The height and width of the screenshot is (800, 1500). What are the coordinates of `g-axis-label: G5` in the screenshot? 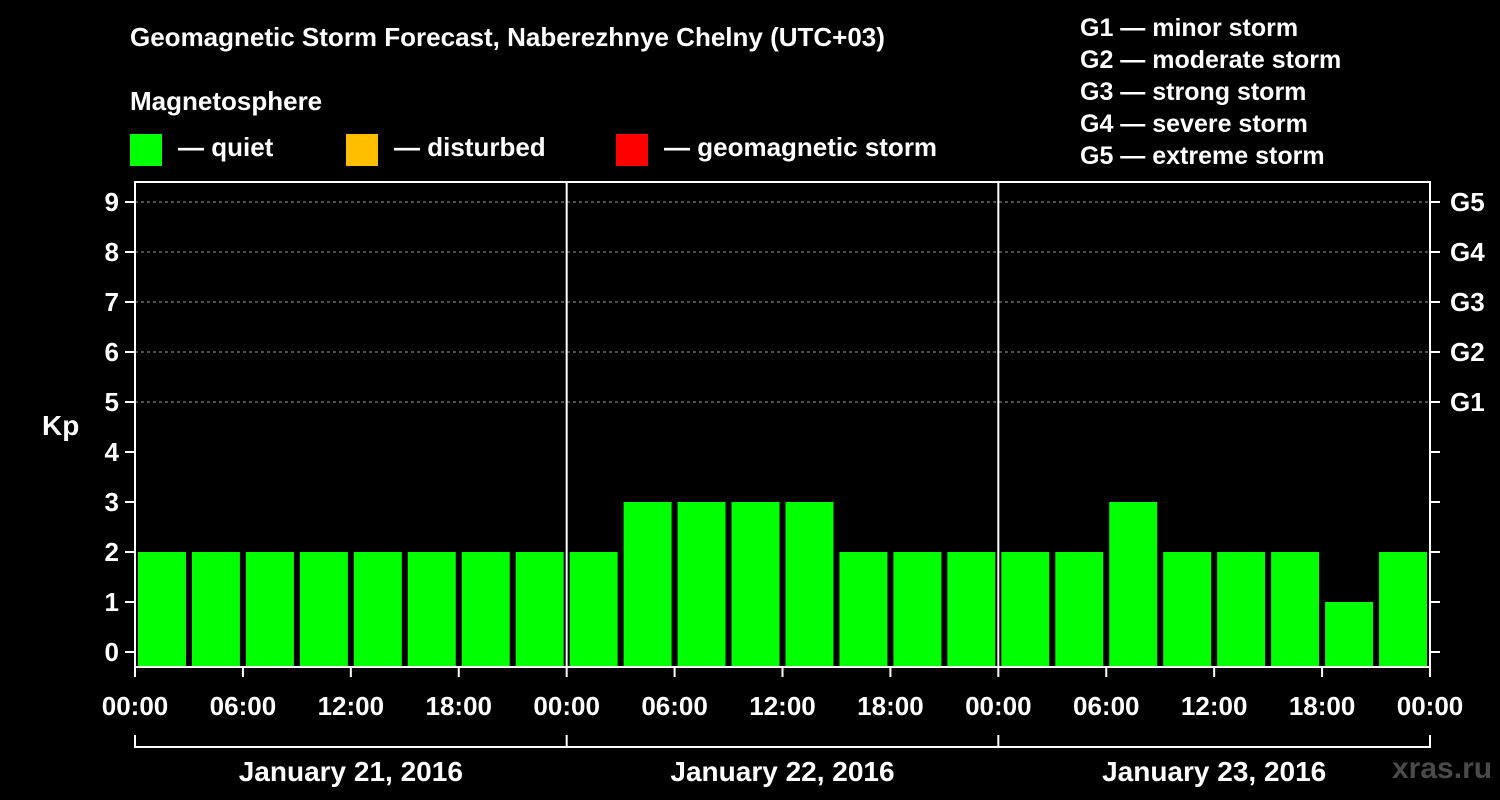 It's located at (1467, 202).